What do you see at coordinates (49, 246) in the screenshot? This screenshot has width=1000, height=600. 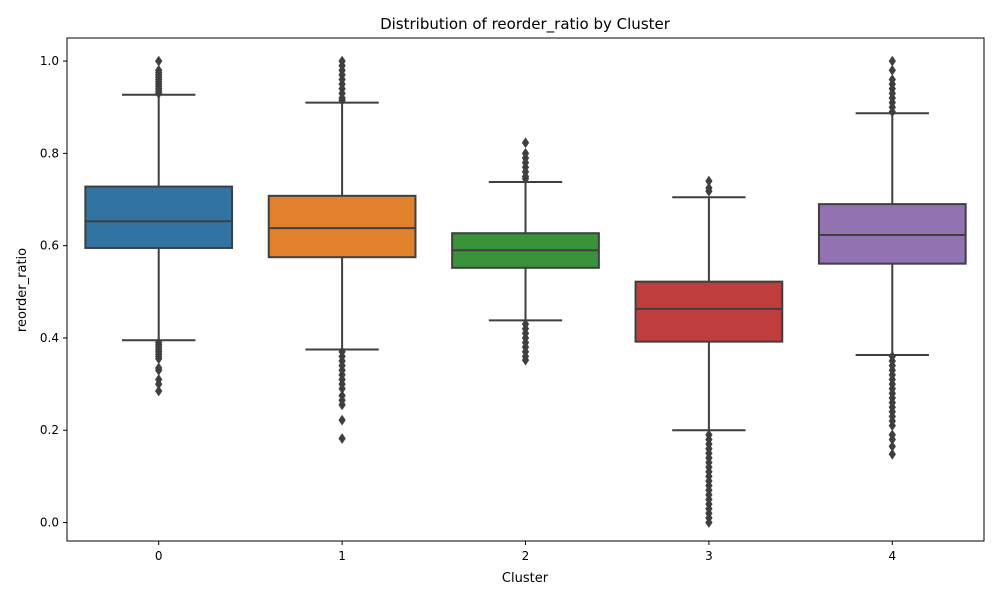 I see `y-tick-label: 0.6` at bounding box center [49, 246].